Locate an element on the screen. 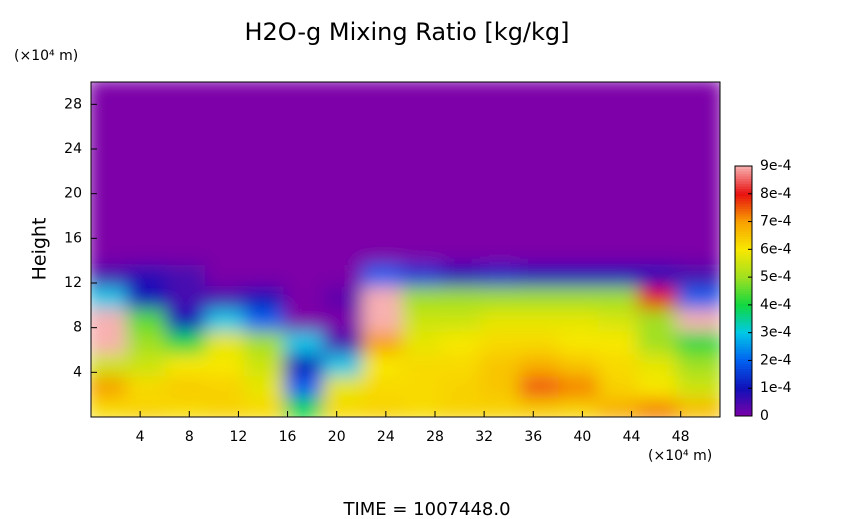 This screenshot has height=519, width=854. x-tick-label: 40 is located at coordinates (582, 437).